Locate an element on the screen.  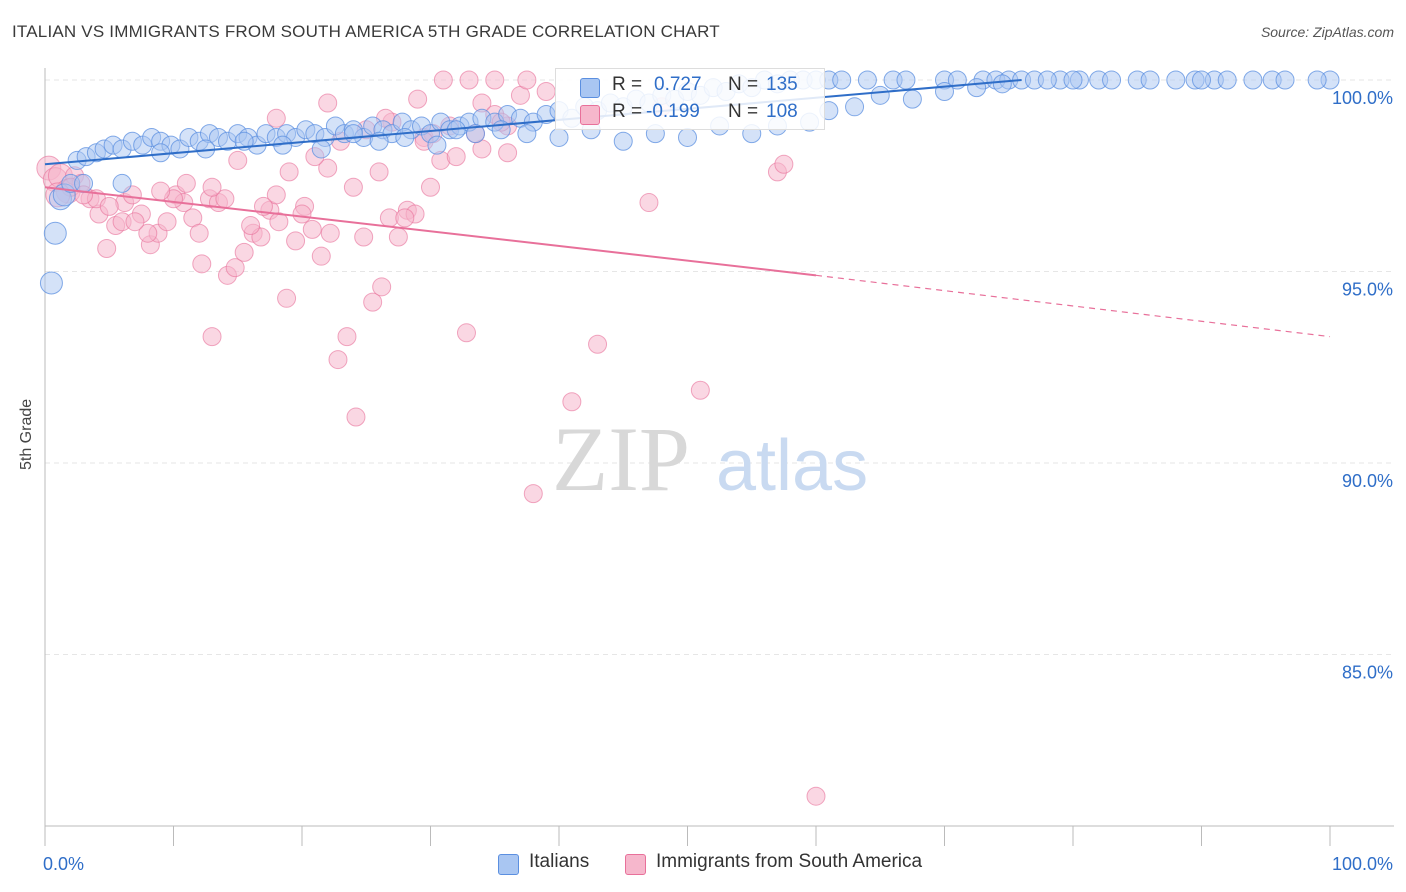
y-tick-label: 100.0% is located at coordinates (1362, 98).